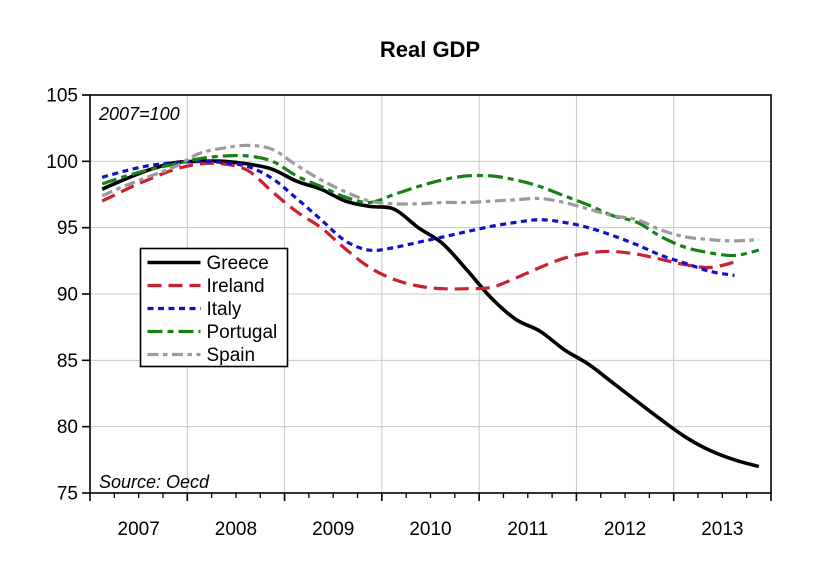 The image size is (825, 576). What do you see at coordinates (67, 295) in the screenshot?
I see `y-tick-label: 90` at bounding box center [67, 295].